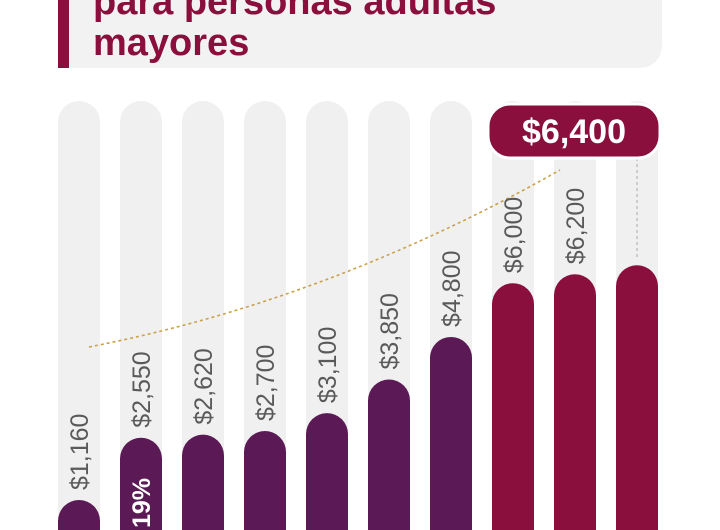 Image resolution: width=720 pixels, height=530 pixels. What do you see at coordinates (204, 386) in the screenshot?
I see `value-label-3: $2,620` at bounding box center [204, 386].